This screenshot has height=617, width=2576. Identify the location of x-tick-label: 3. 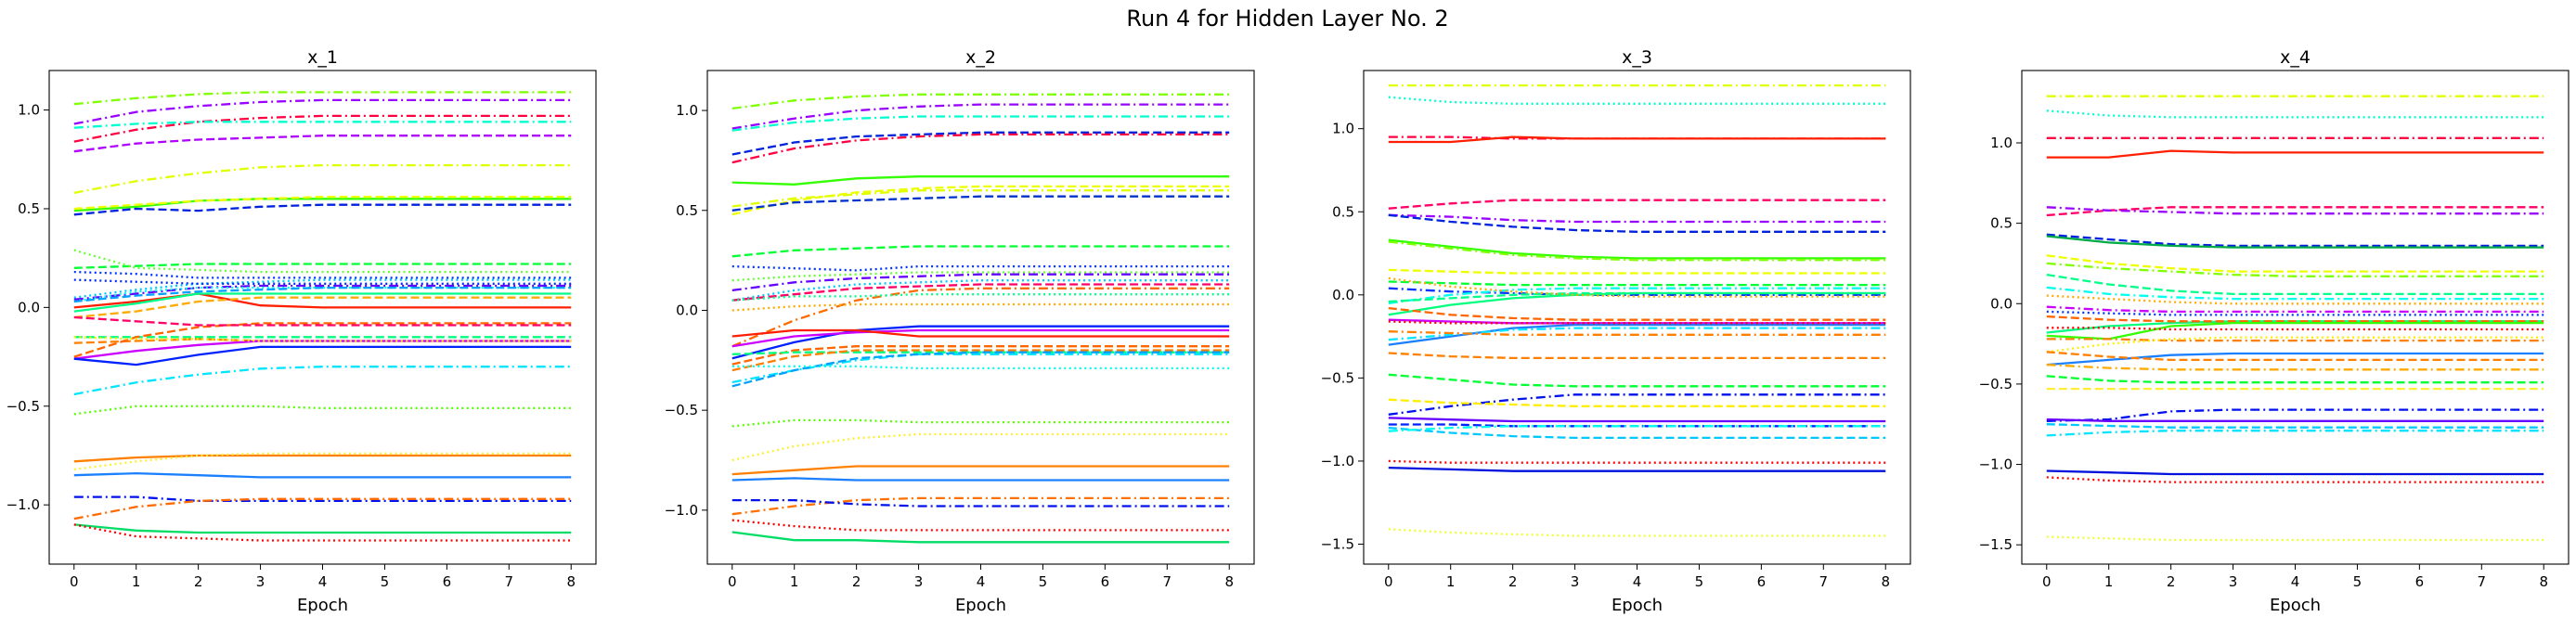
(919, 581).